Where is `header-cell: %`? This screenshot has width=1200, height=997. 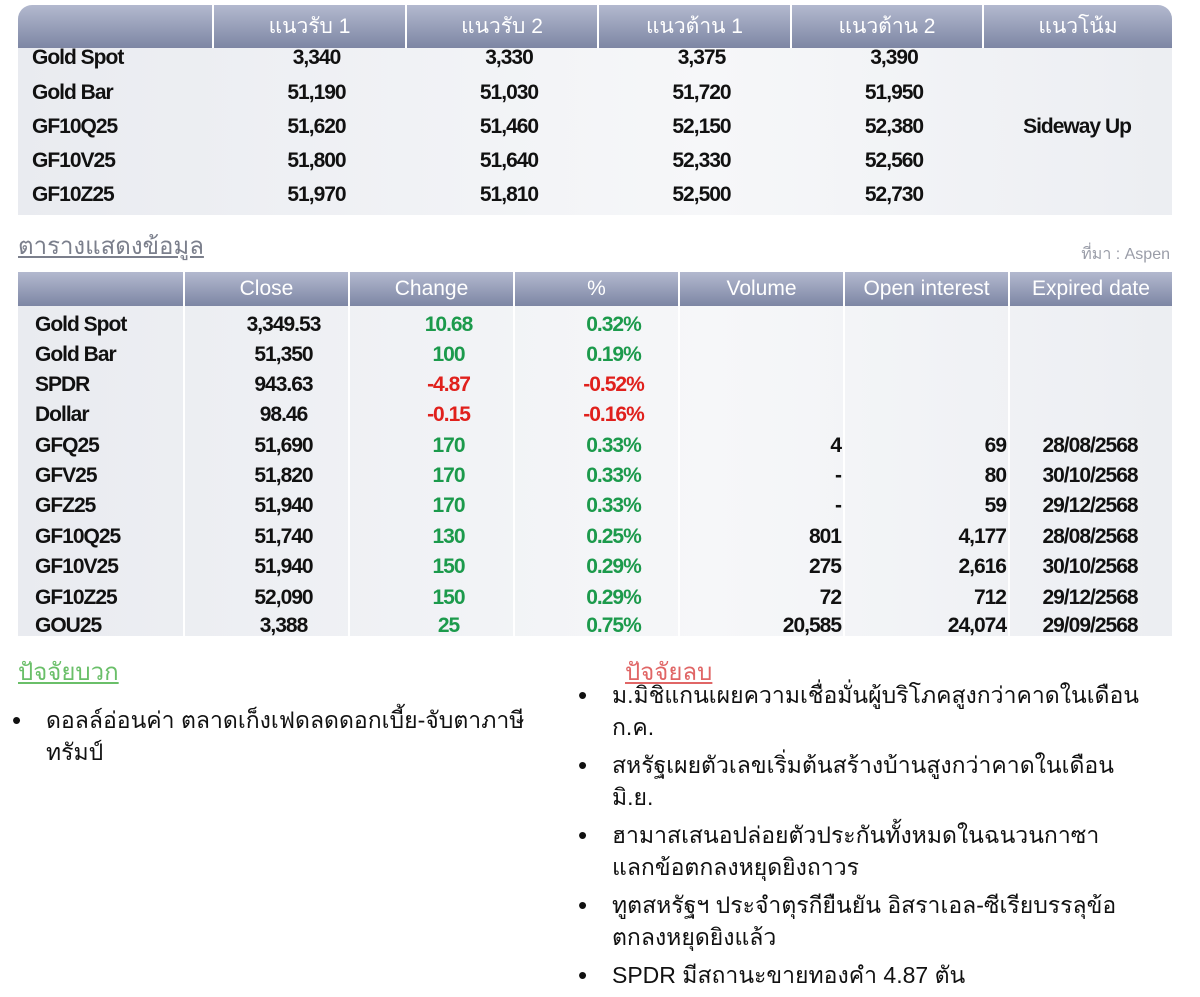 header-cell: % is located at coordinates (595, 289).